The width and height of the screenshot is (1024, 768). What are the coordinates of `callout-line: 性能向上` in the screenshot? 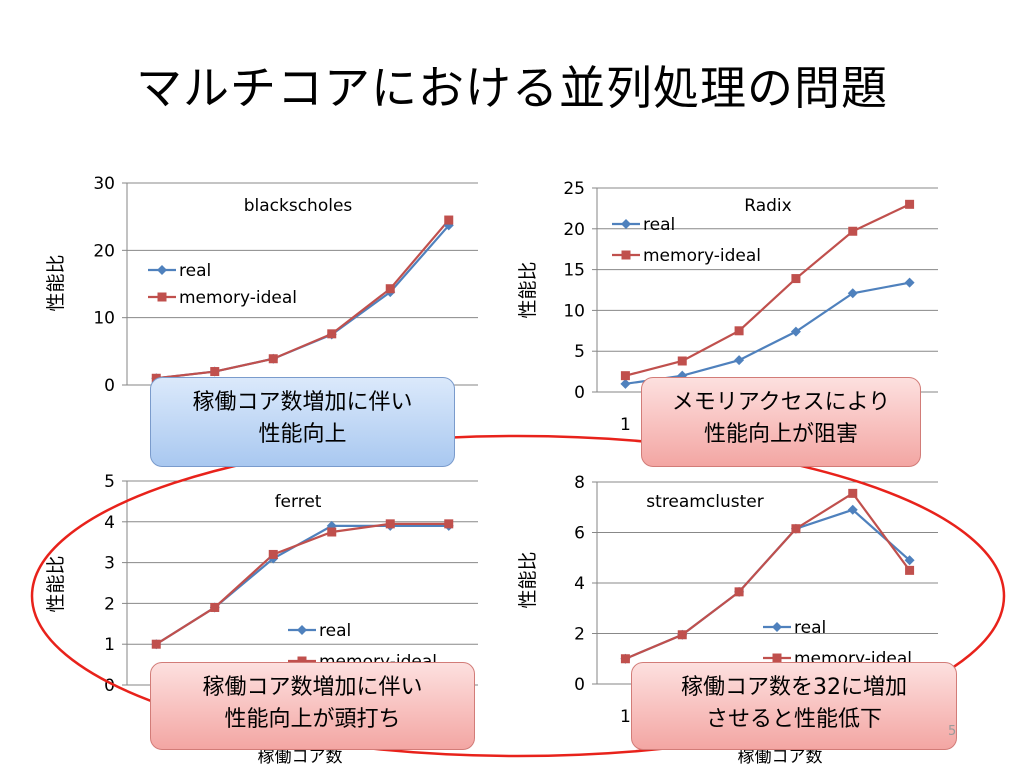 It's located at (302, 434).